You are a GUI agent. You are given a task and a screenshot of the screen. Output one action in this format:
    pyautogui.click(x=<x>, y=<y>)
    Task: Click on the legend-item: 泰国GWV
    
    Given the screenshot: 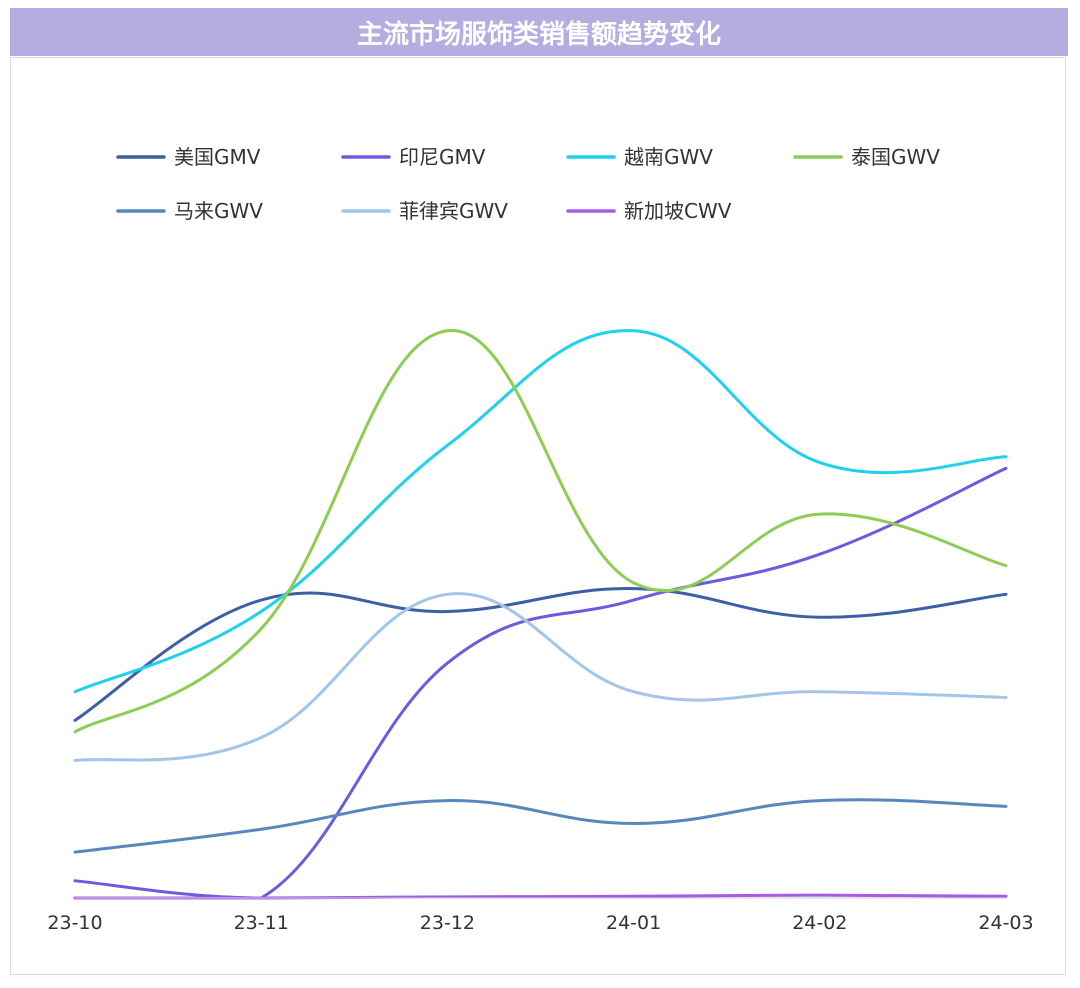 What is the action you would take?
    pyautogui.click(x=866, y=157)
    